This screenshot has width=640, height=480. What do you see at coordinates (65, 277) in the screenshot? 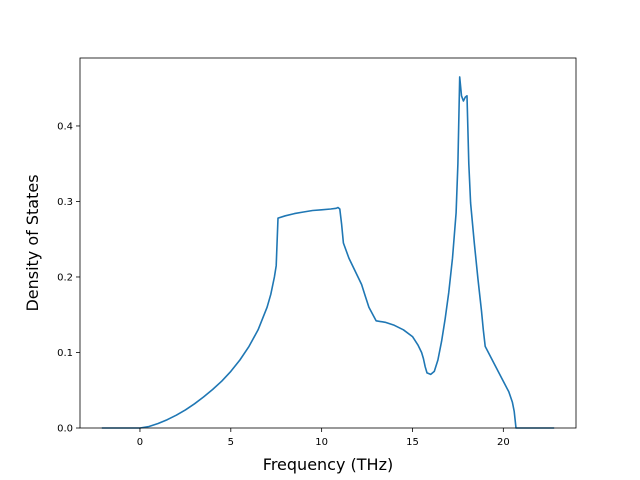
I see `y-tick-label: 0.2` at bounding box center [65, 277].